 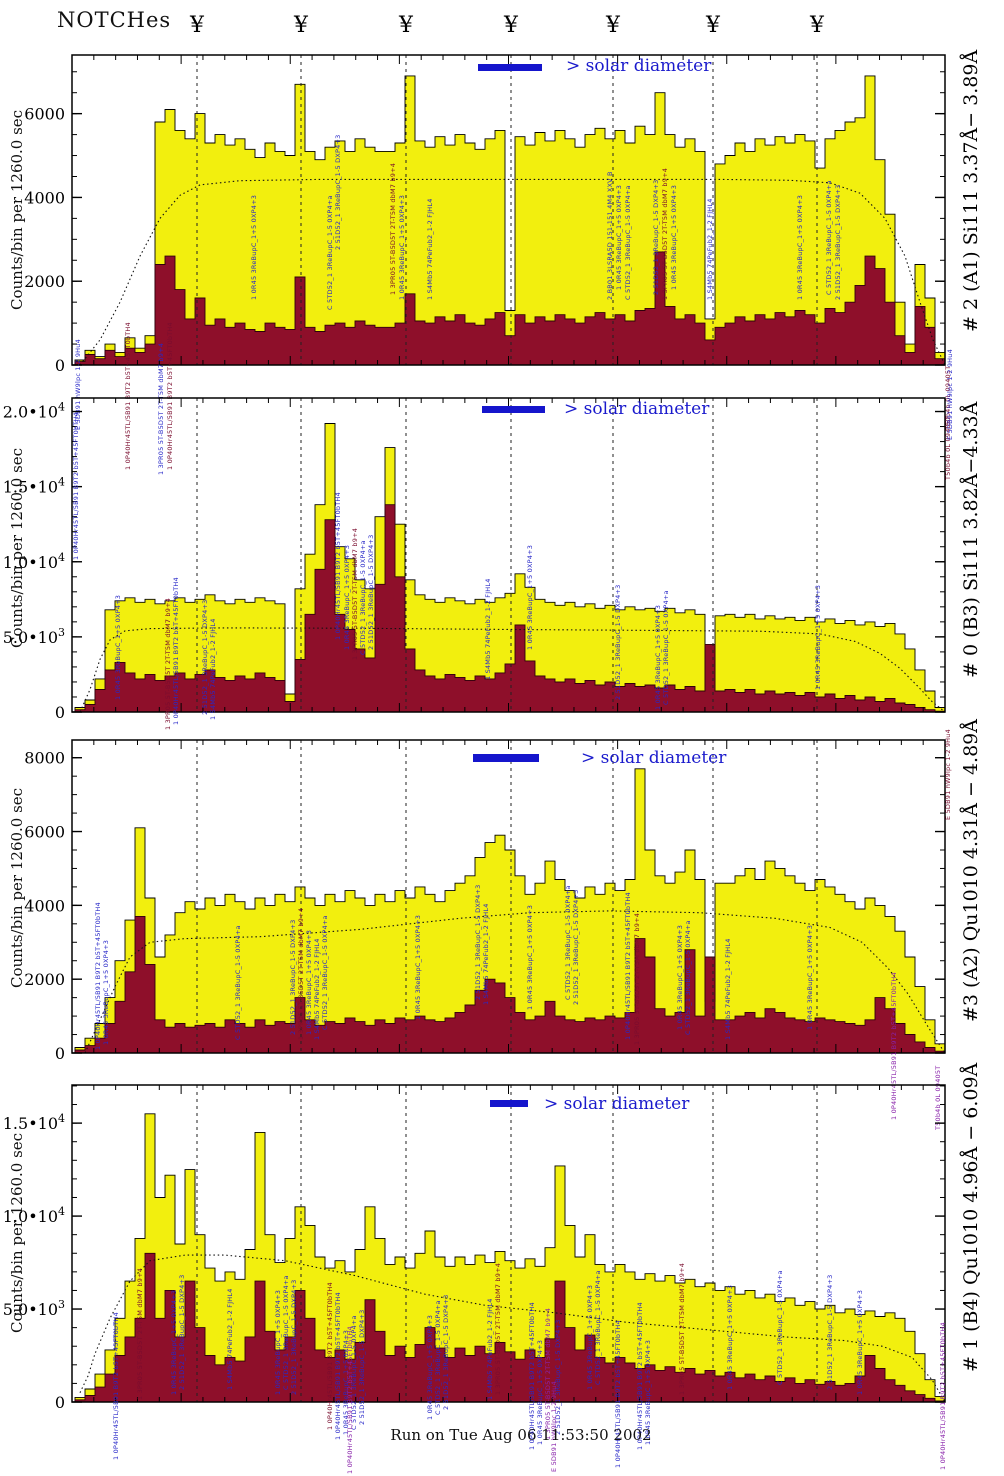 I want to click on notch-symbols-row: ¥ ¥ ¥ ¥ ¥ ¥ ¥, so click(x=507, y=25).